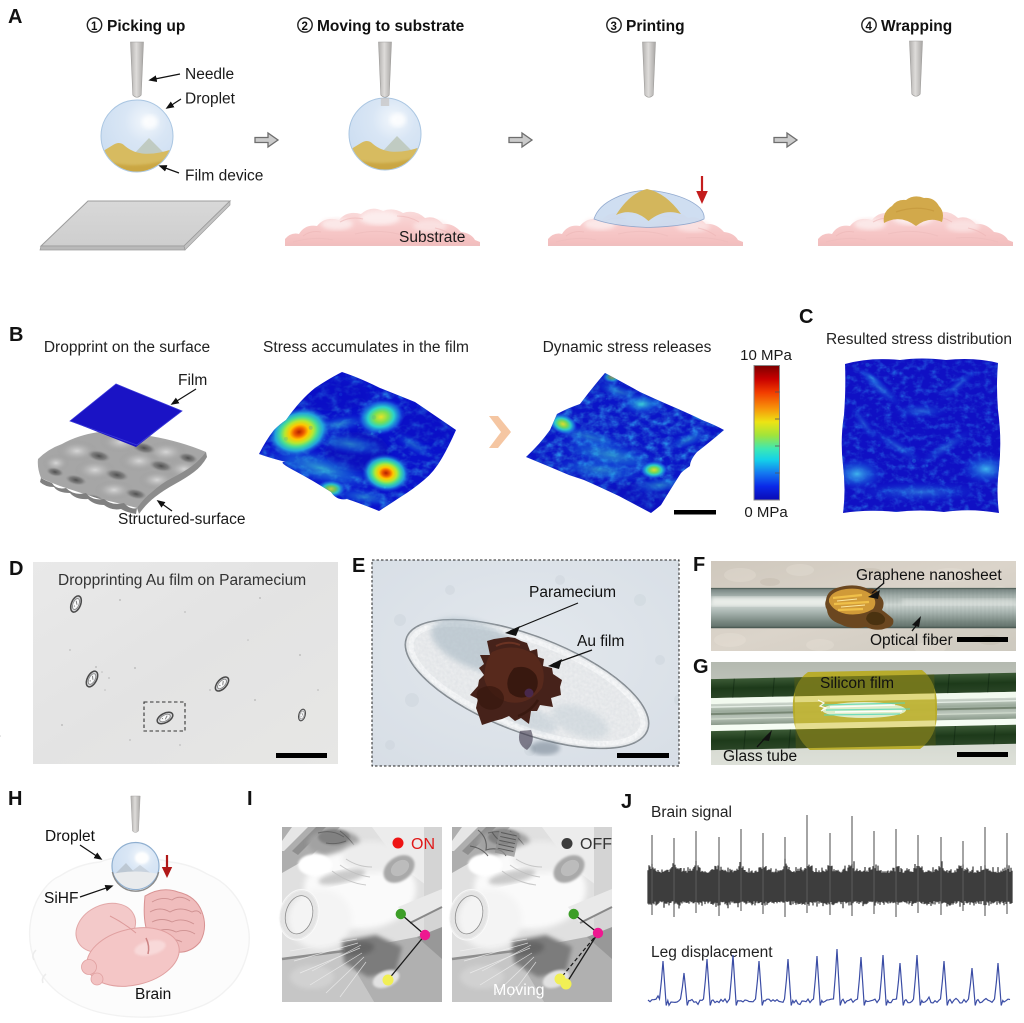 The height and width of the screenshot is (1023, 1024). What do you see at coordinates (182, 580) in the screenshot?
I see `svg-text:Dropprinting Au film on Parame: Dropprinting Au film on Paramecium` at bounding box center [182, 580].